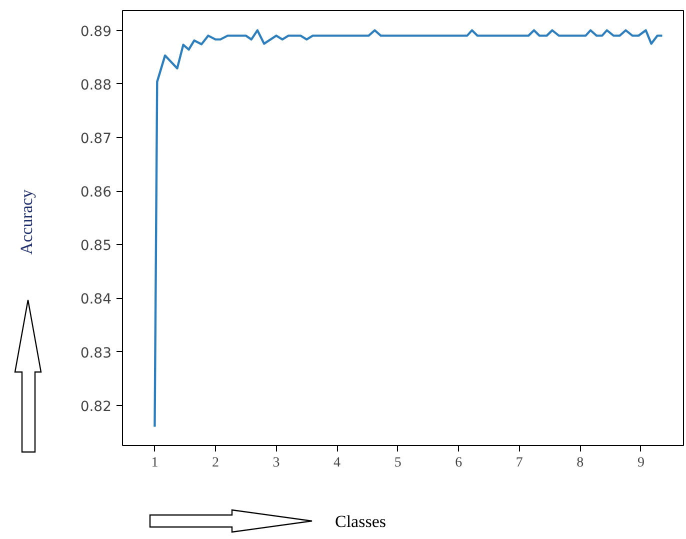 The width and height of the screenshot is (686, 539). Describe the element at coordinates (96, 192) in the screenshot. I see `y-tick-label: 0.86` at that location.